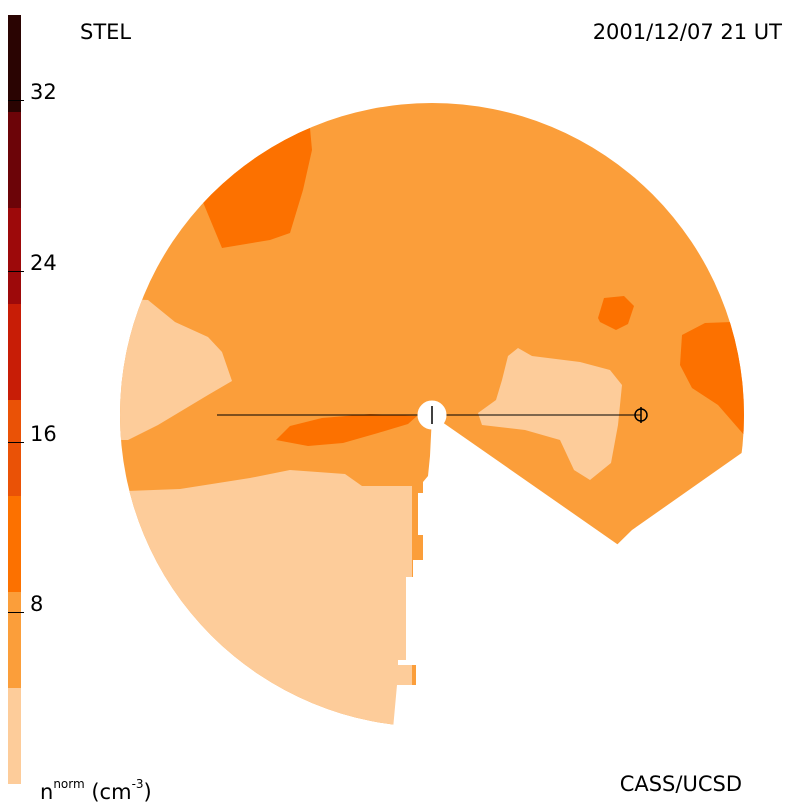  I want to click on colorbar-tick-label: 8, so click(37, 604).